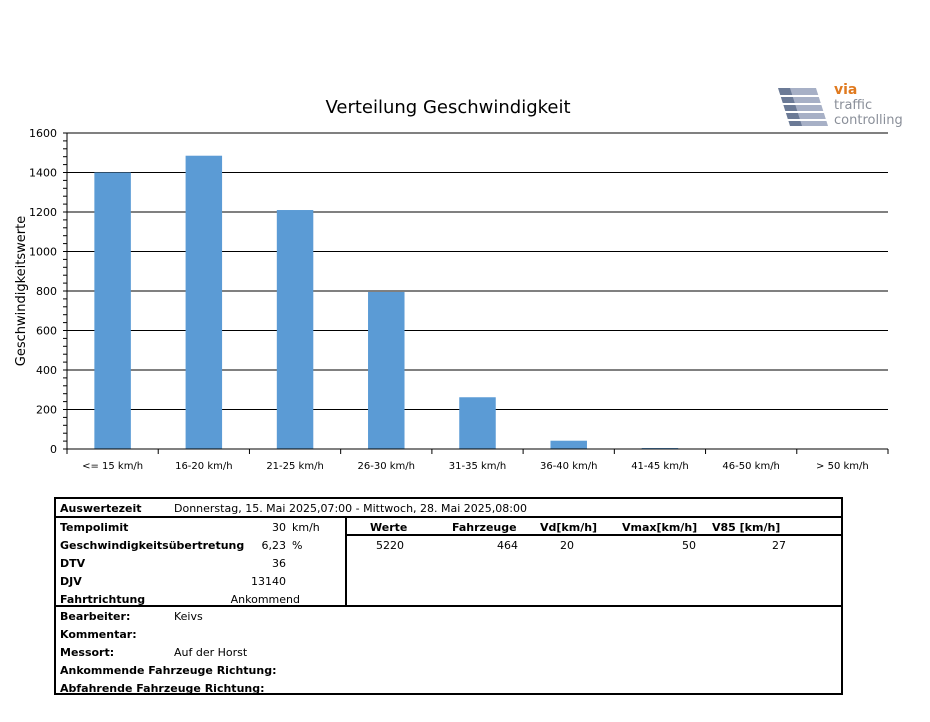  I want to click on messort-label: Messort:, so click(87, 652).